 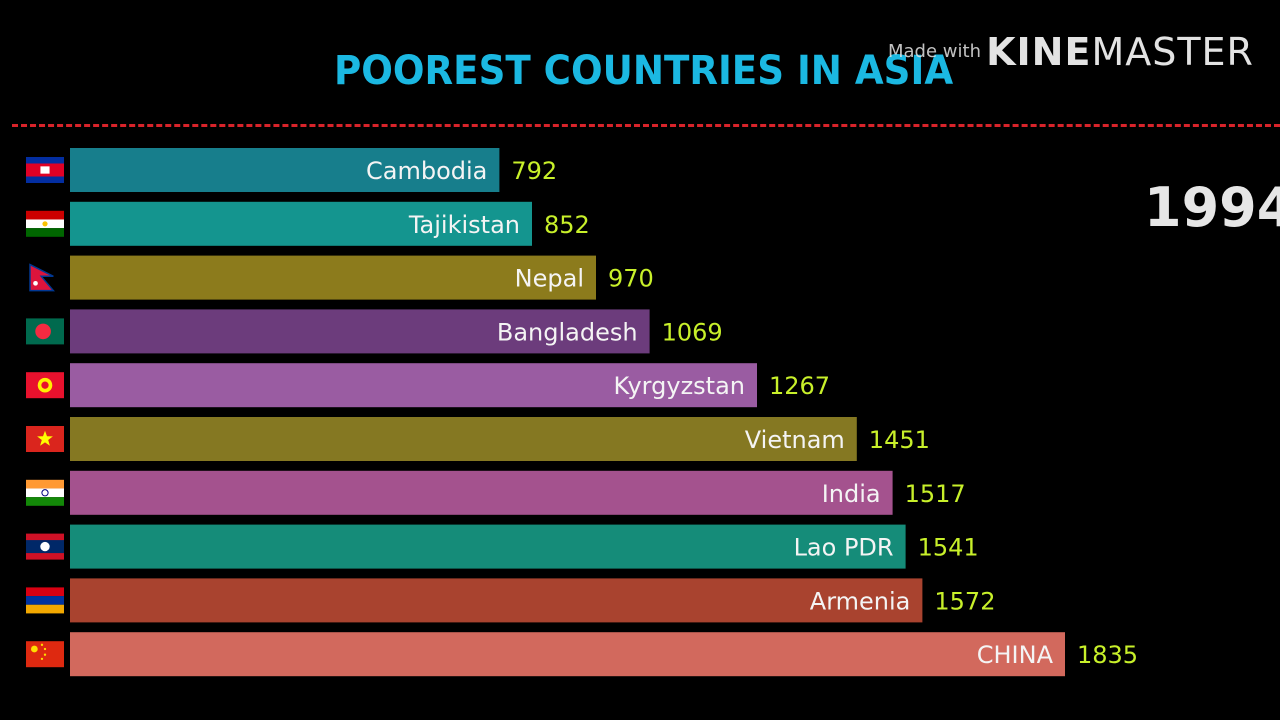 What do you see at coordinates (692, 332) in the screenshot?
I see `bar-value-label: 1069` at bounding box center [692, 332].